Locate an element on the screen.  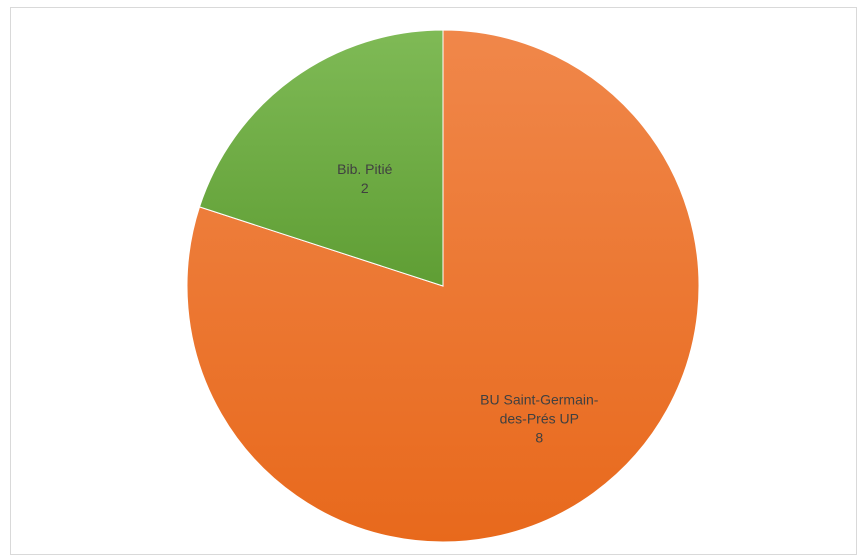
pie-slice-label-1: Bib. Pitié 2 is located at coordinates (364, 178).